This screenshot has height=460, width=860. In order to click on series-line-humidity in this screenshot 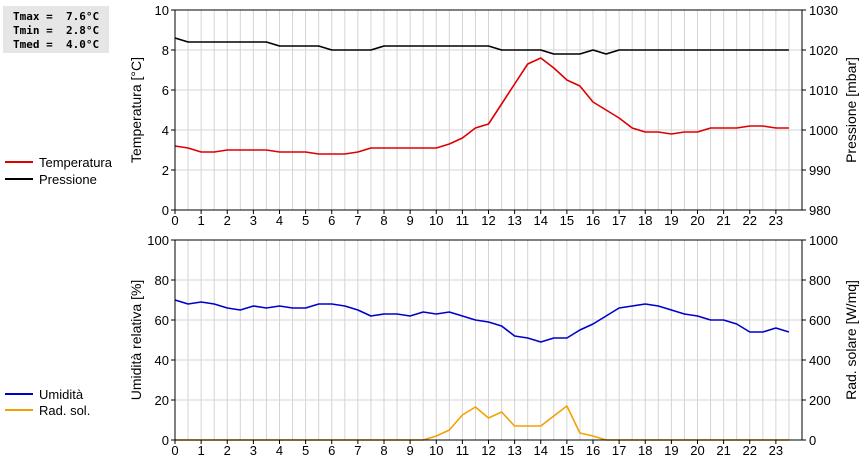, I will do `click(482, 321)`.